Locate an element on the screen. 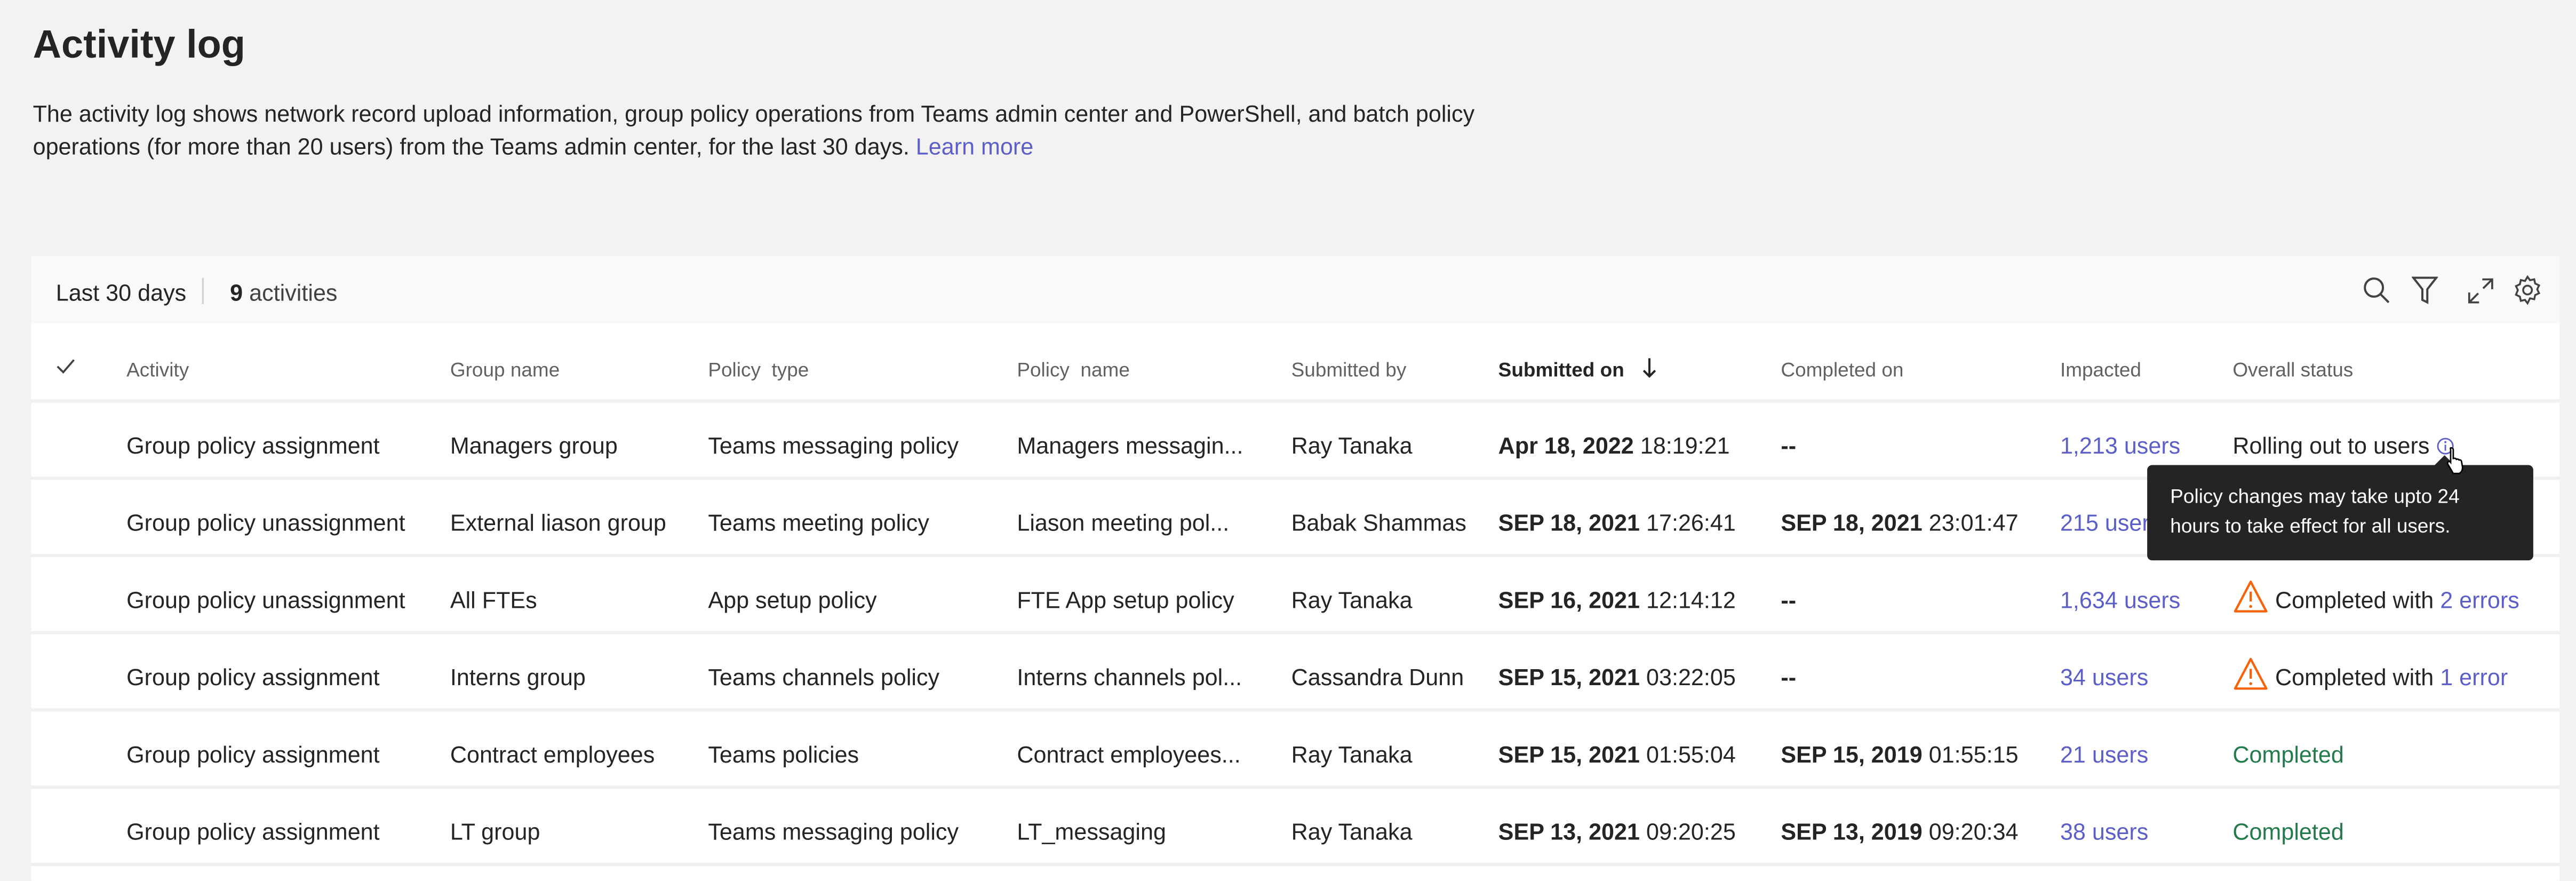 The image size is (2576, 881). table-toolbar: Last 30 days 9 activities is located at coordinates (1295, 290).